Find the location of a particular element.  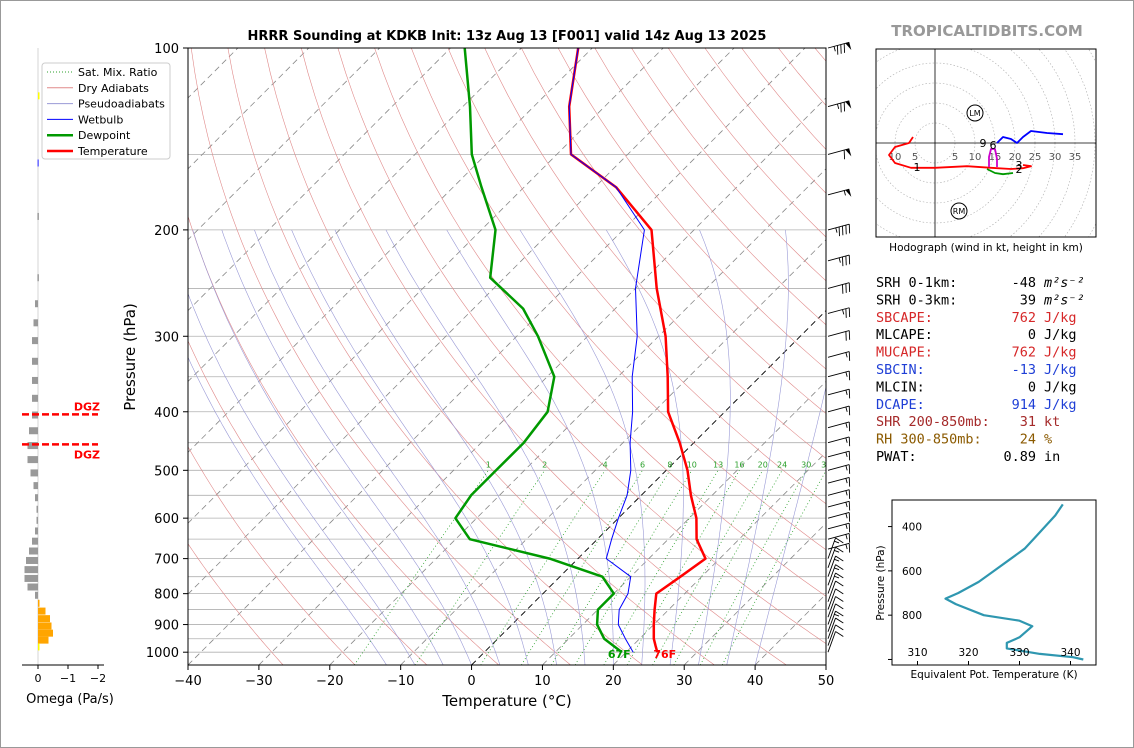

stat-label: SHR 200-850mb: is located at coordinates (933, 422).